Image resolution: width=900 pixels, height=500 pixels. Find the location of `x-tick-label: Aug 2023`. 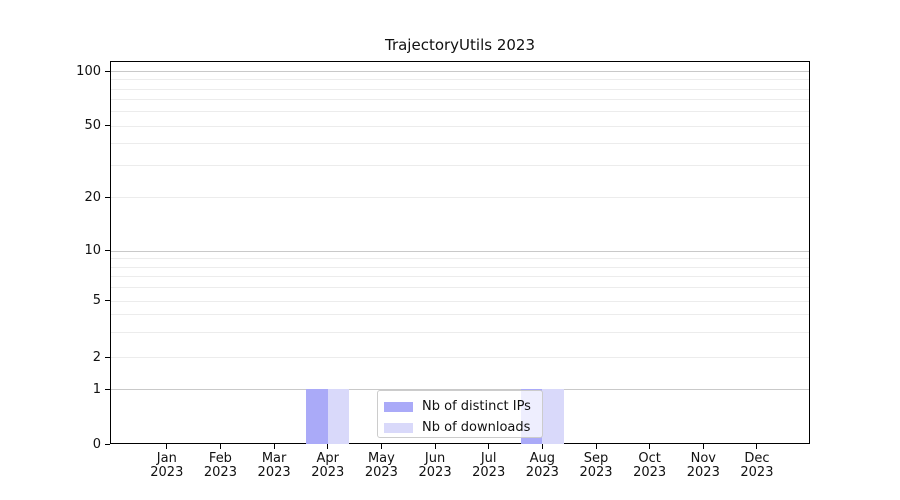

x-tick-label: Aug 2023 is located at coordinates (542, 466).